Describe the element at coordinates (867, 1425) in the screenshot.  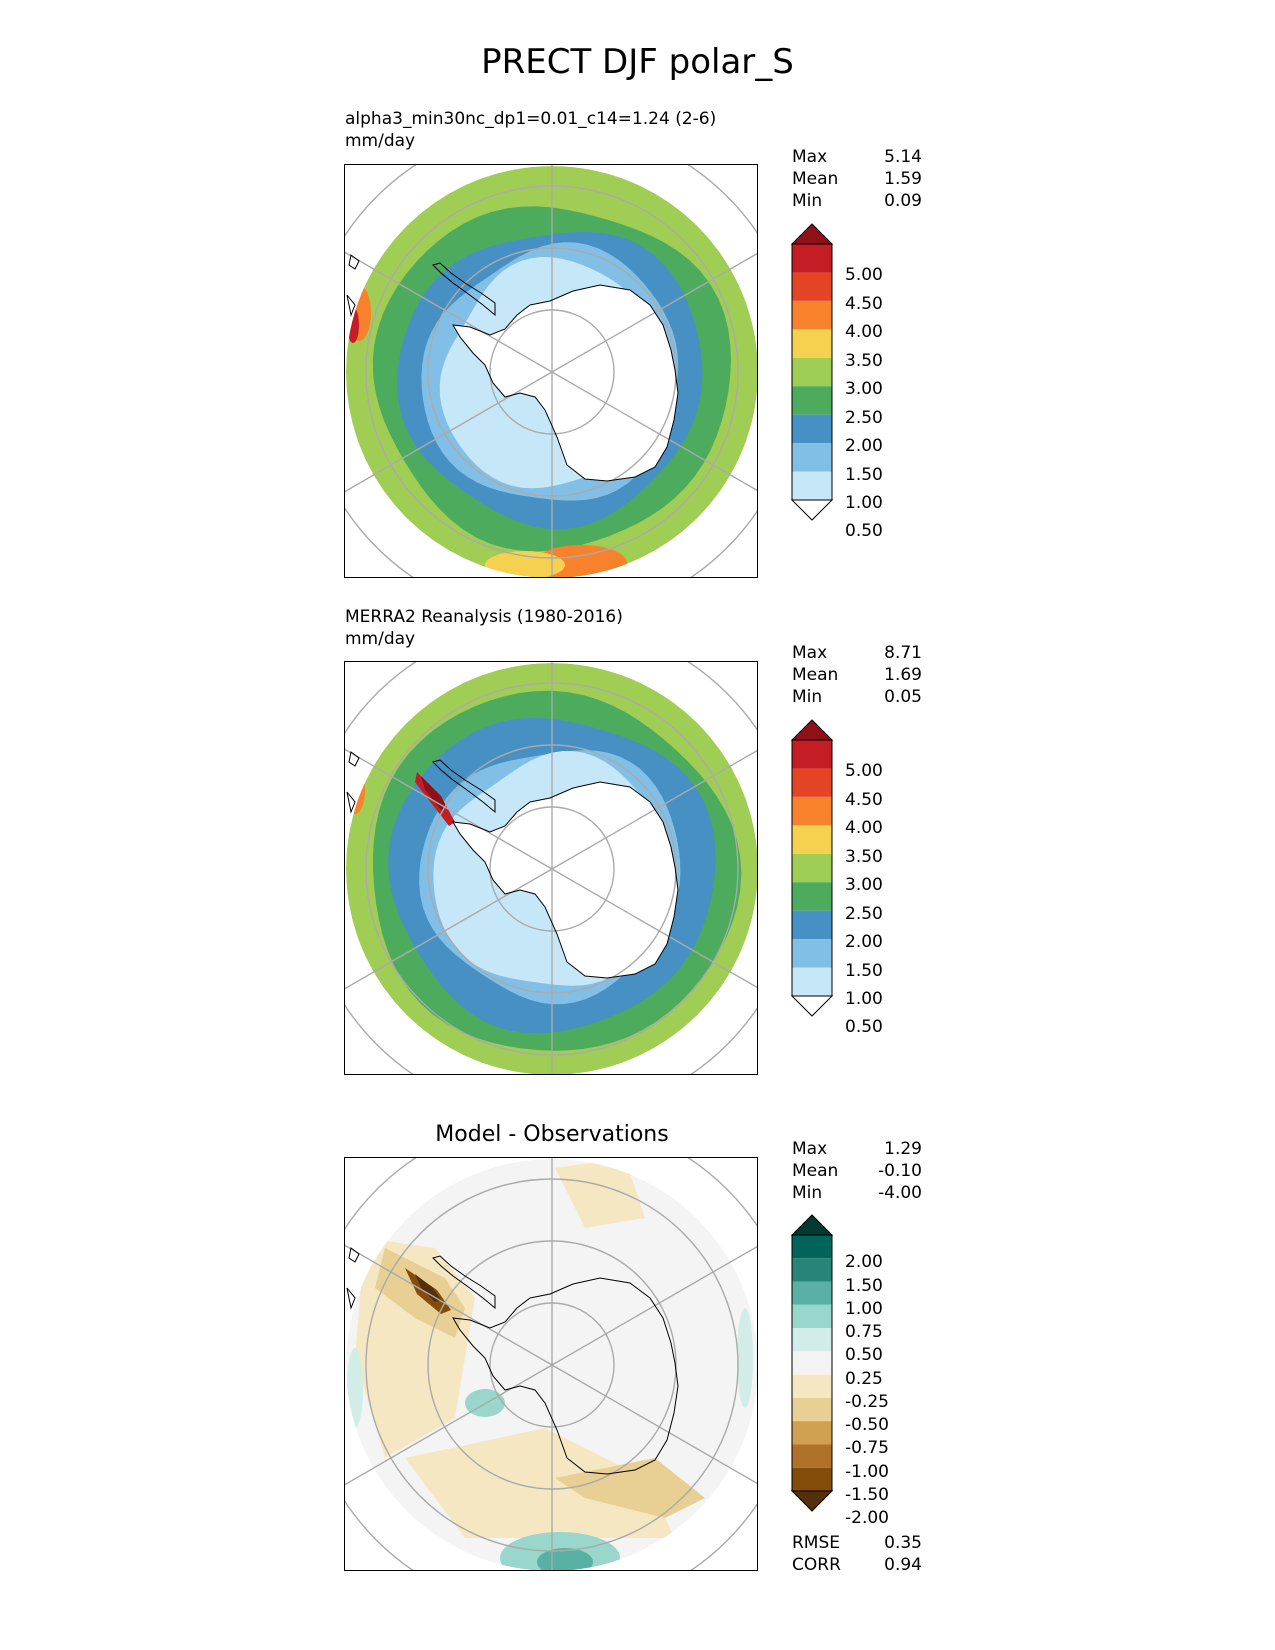
I see `colorbar-tick-label: -0.50` at that location.